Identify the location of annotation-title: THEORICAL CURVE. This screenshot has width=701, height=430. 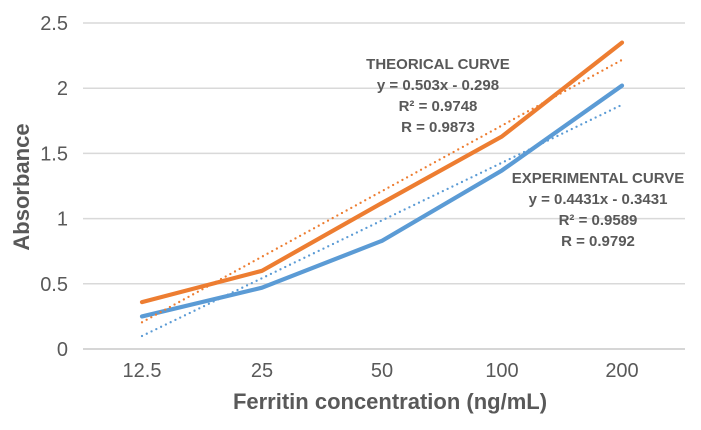
(438, 64).